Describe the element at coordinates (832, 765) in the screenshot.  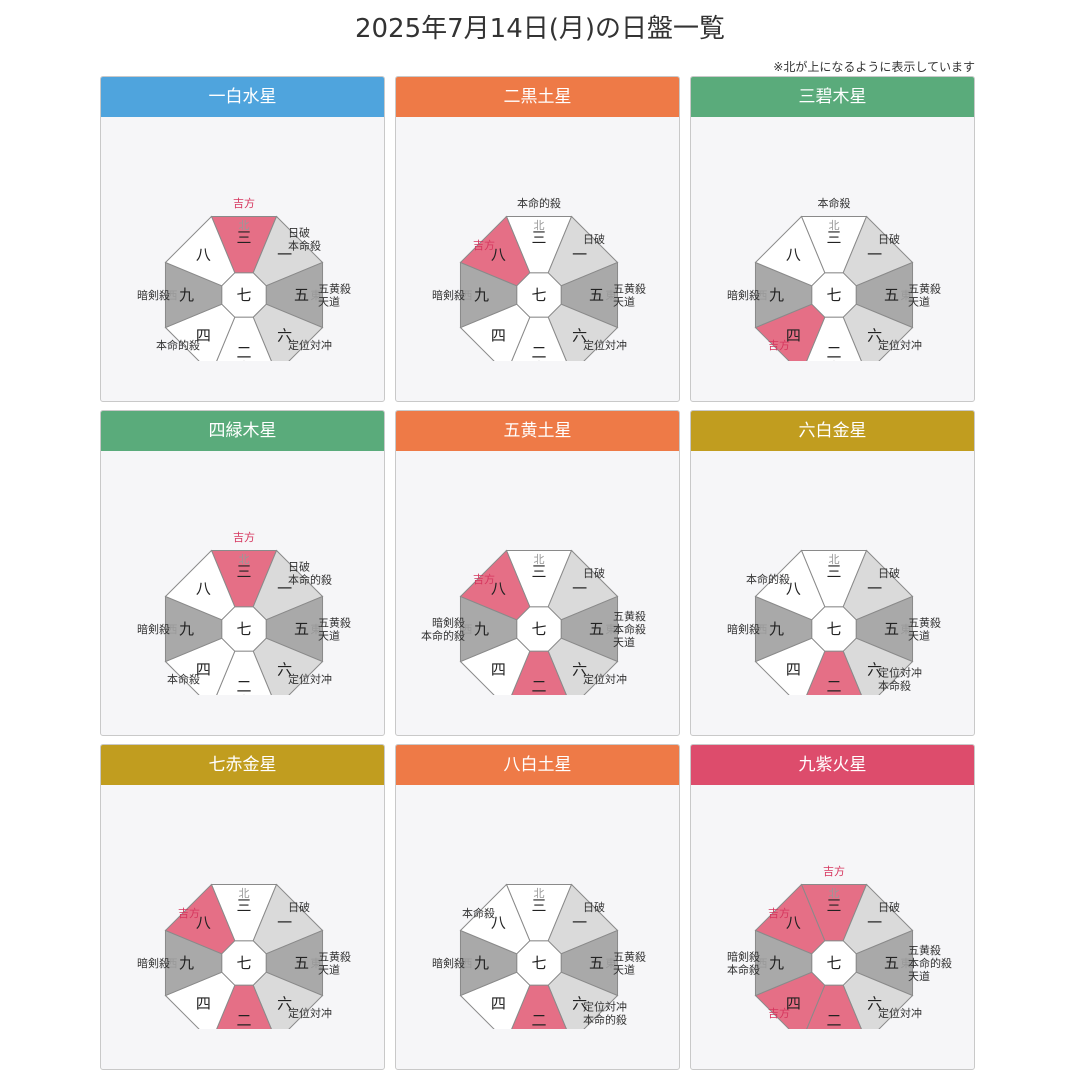
I see `star-card-title: 九紫火星` at that location.